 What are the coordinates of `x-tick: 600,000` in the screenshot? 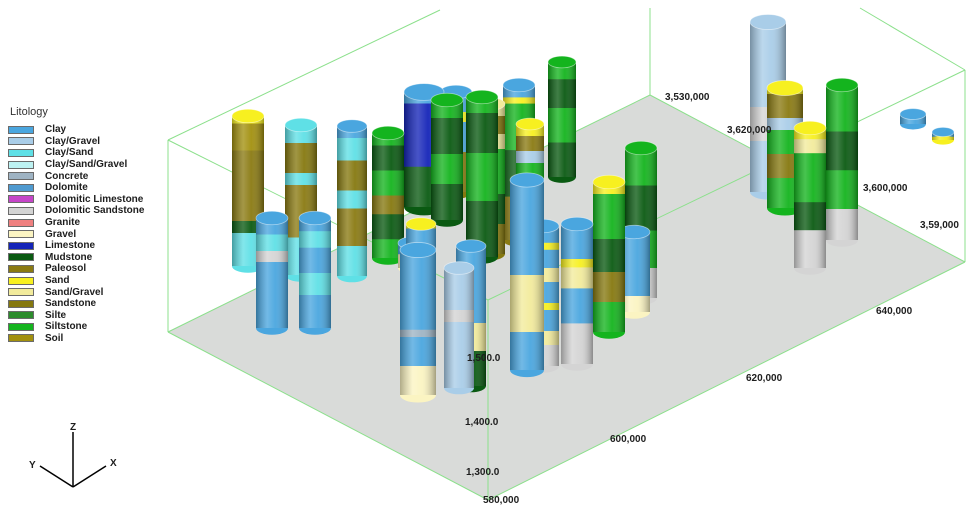 It's located at (628, 439).